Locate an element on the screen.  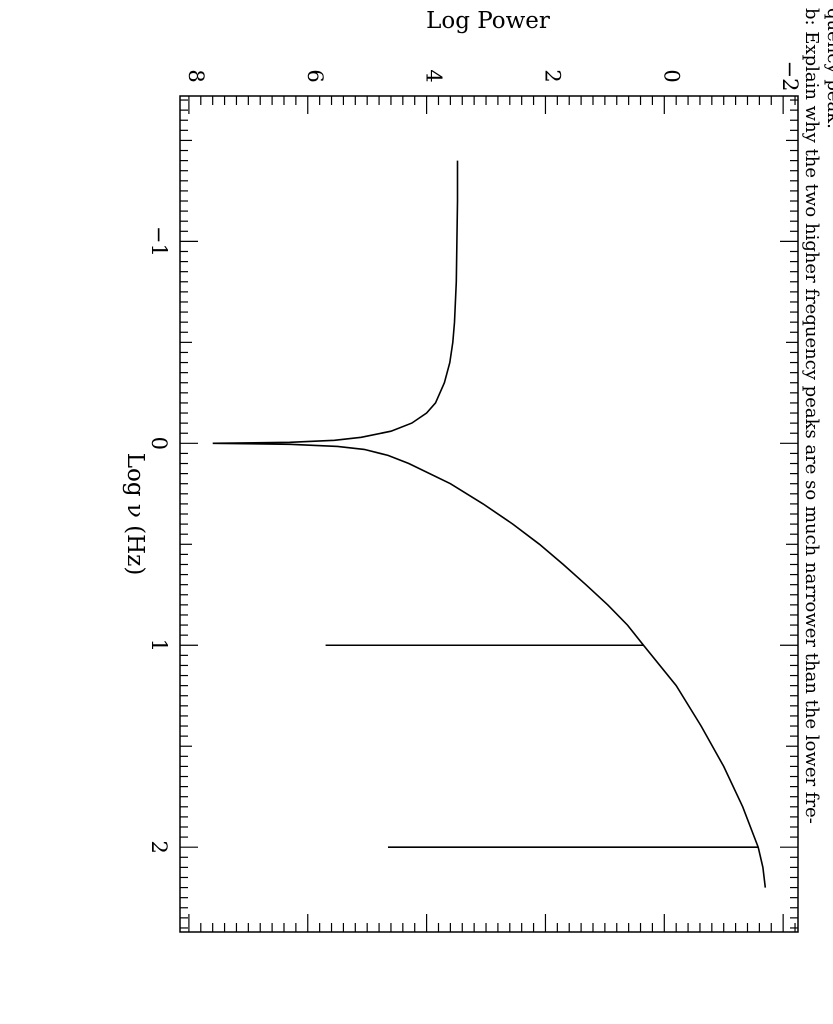
y-tick-label: 0 is located at coordinates (671, 75).